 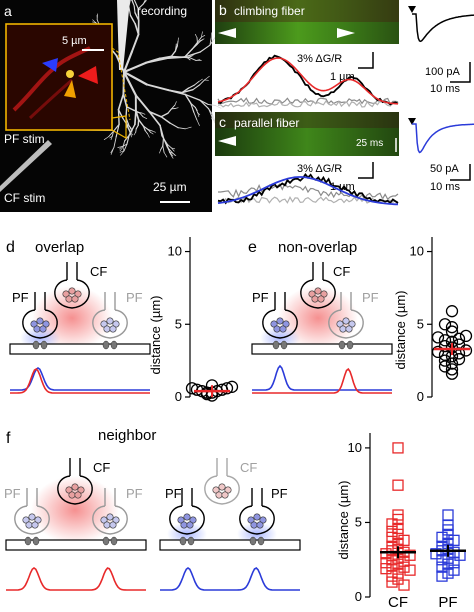 I want to click on pf-label-d-left: PF, so click(x=20, y=297).